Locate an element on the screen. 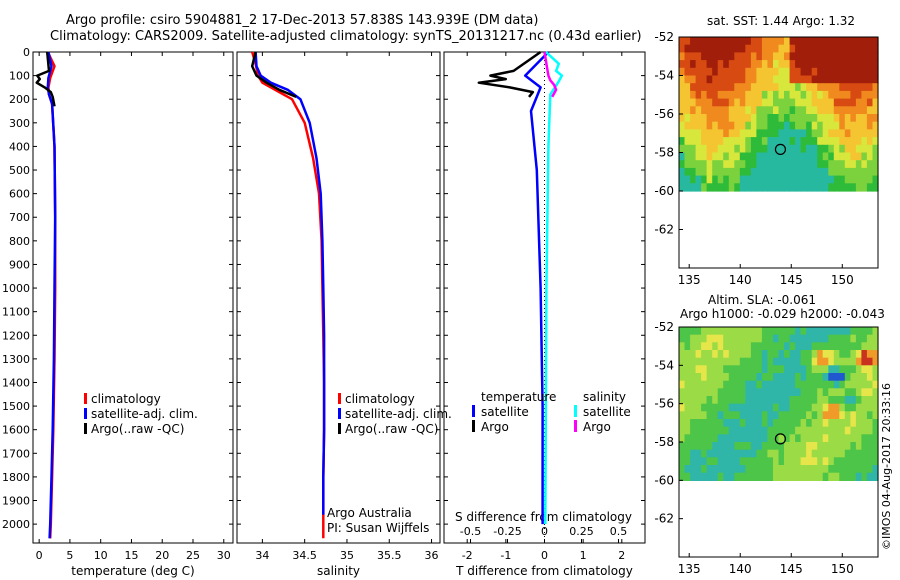 Image resolution: width=900 pixels, height=580 pixels. argo-position-marker is located at coordinates (780, 149).